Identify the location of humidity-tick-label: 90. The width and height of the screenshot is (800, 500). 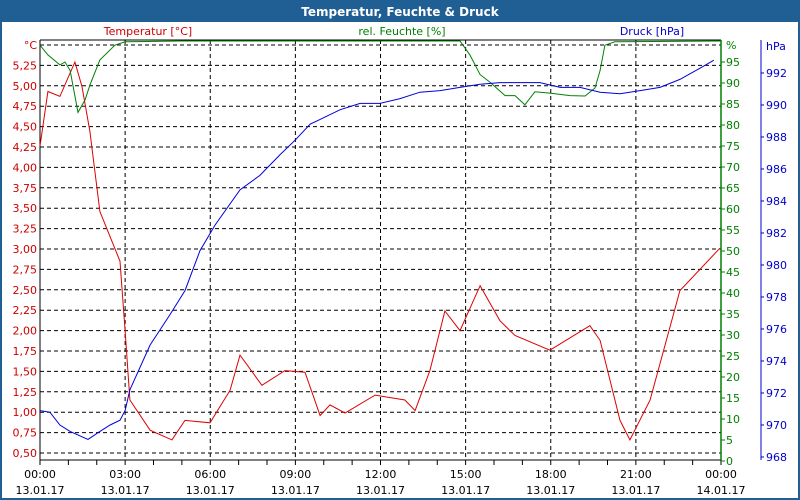
(733, 83).